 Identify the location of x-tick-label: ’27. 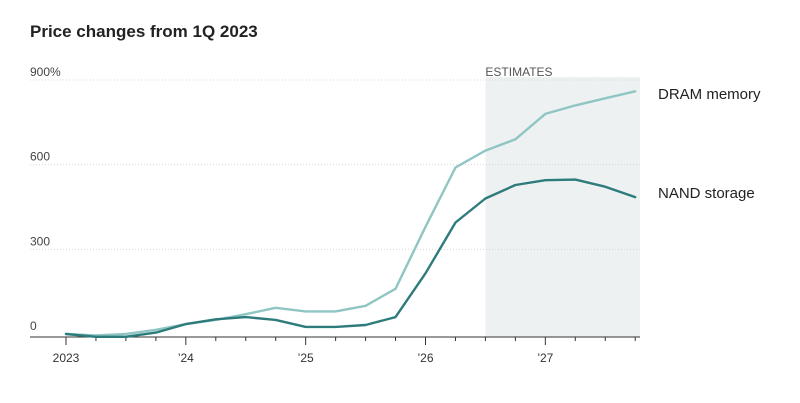
(545, 358).